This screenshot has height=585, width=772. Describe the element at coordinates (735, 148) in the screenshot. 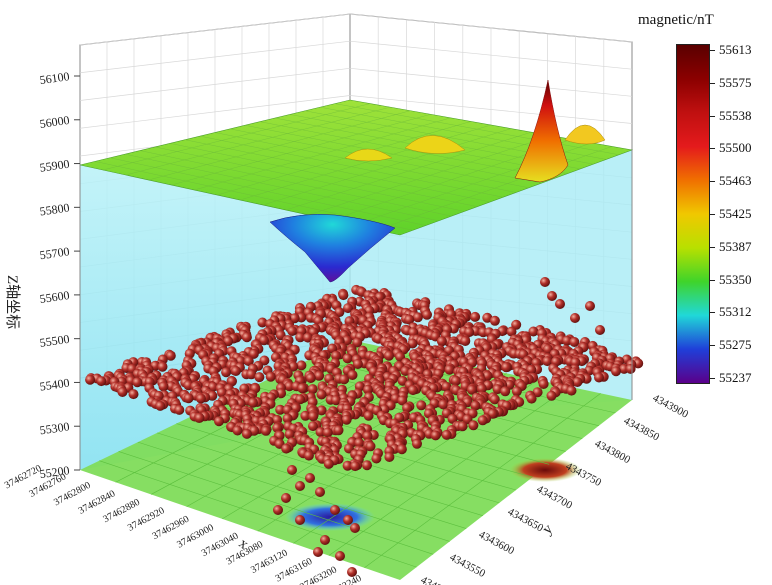

I see `colorbar-tick-label: 55500` at that location.